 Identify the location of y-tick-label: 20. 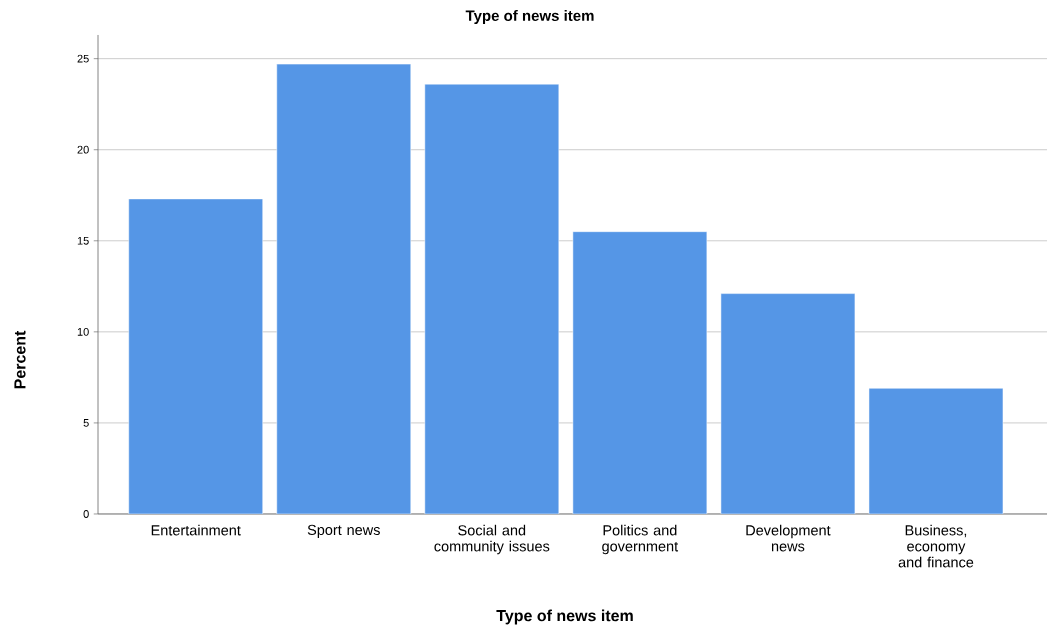
(83, 149).